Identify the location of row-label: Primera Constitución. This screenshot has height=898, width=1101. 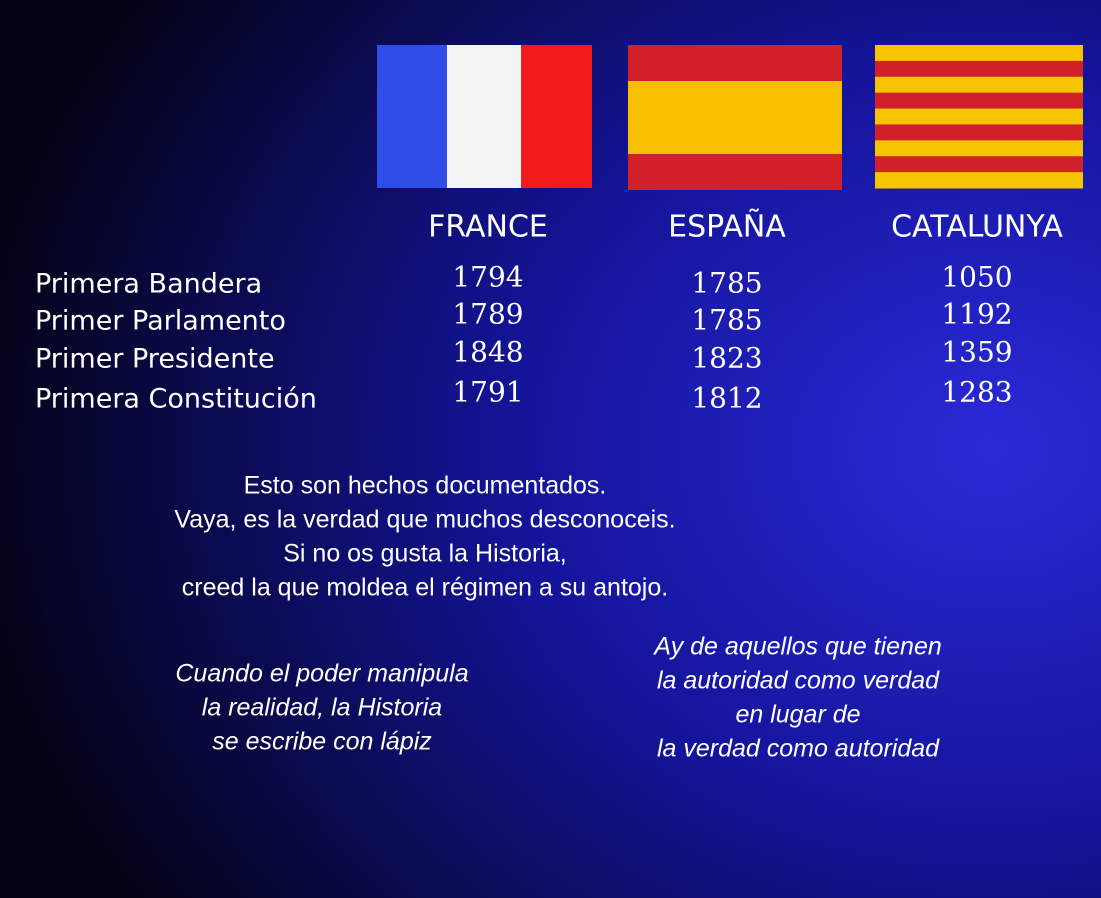
(176, 399).